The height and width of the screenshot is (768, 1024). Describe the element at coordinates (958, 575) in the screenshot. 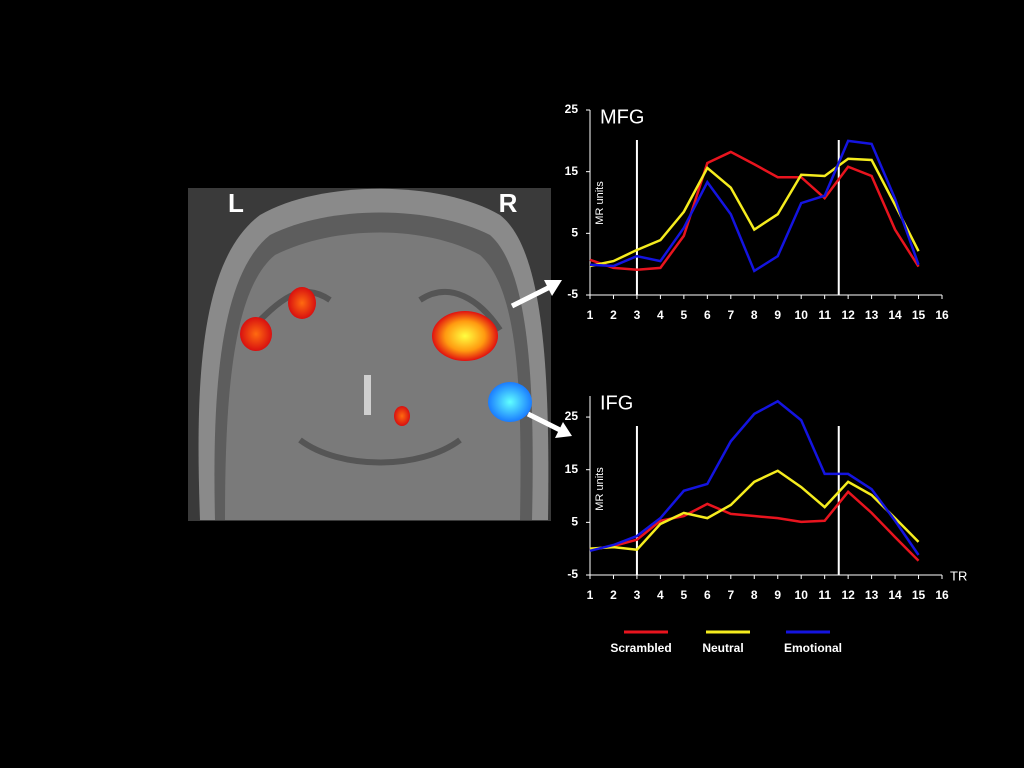

I see `x-axis-label: TR` at that location.